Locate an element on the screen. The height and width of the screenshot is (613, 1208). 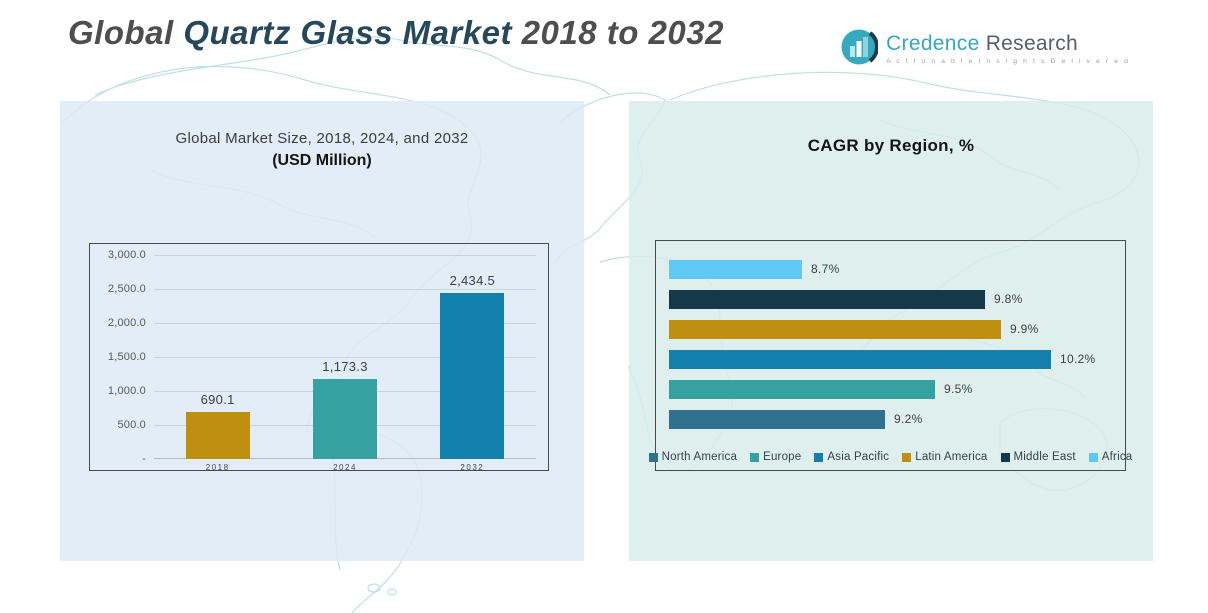
legend-item-latin-america: Latin America is located at coordinates (944, 457).